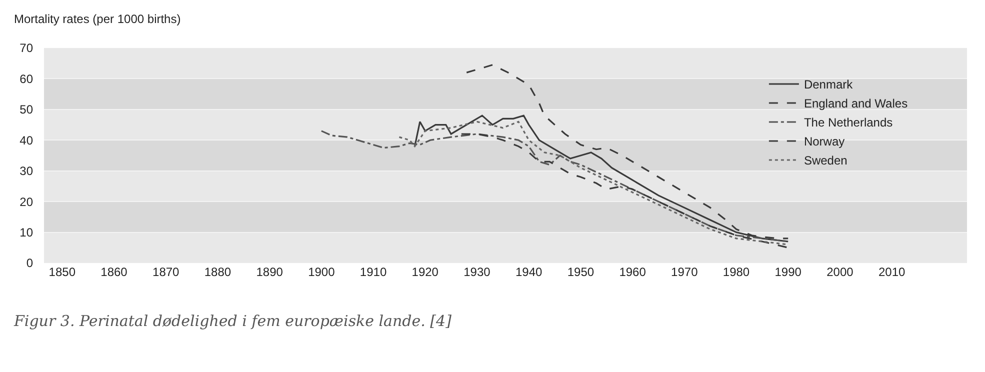 This screenshot has width=985, height=372. What do you see at coordinates (856, 103) in the screenshot?
I see `legend-label: England and Wales` at bounding box center [856, 103].